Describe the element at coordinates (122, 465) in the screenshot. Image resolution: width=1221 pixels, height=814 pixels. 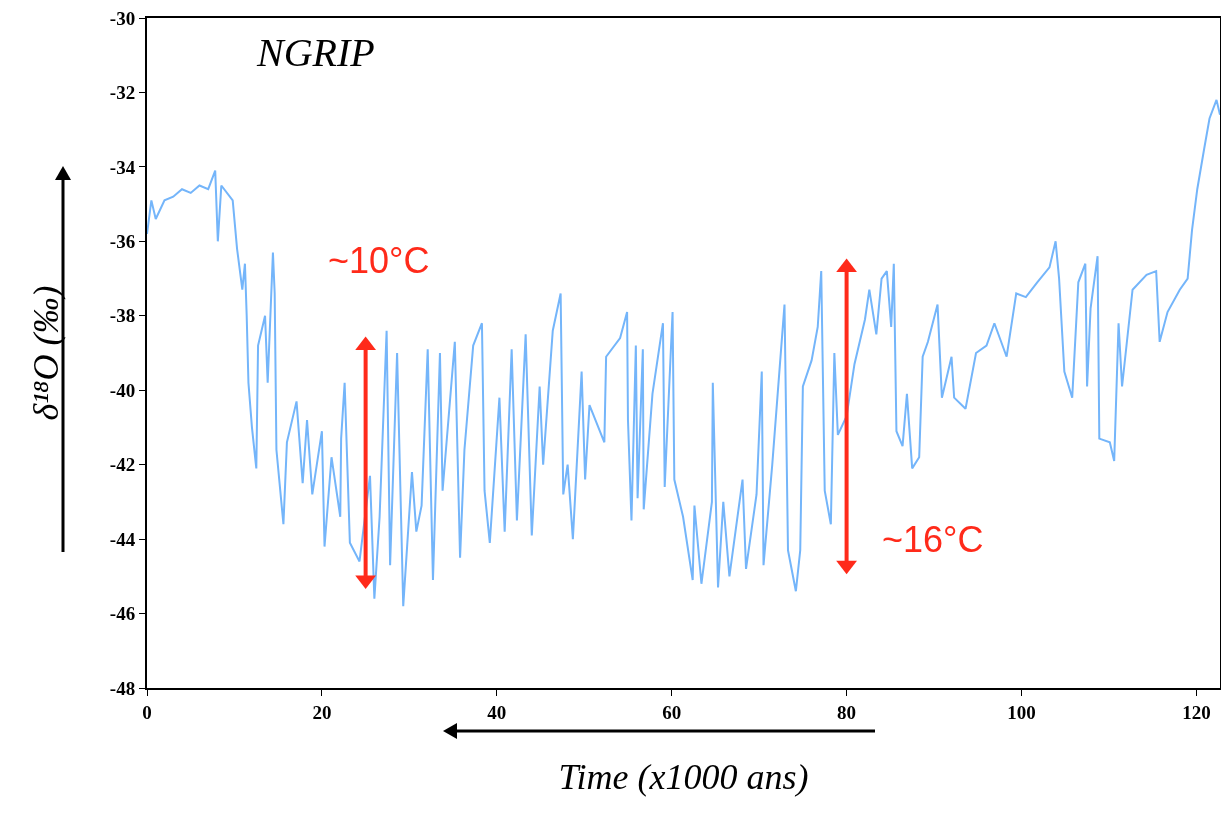
I see `y-tick-label: -42` at that location.